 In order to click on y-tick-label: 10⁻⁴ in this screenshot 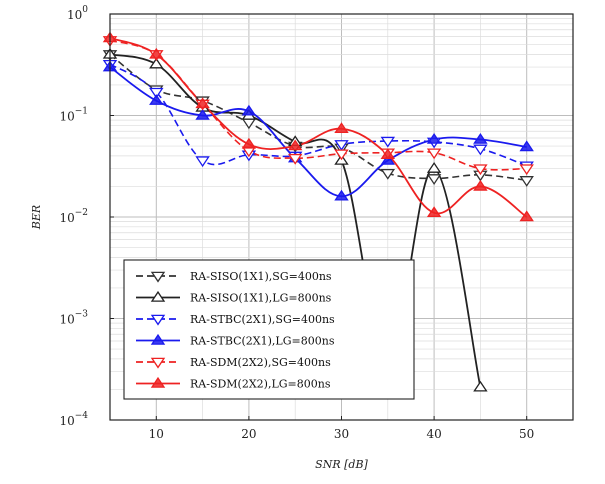, I will do `click(73, 419)`.